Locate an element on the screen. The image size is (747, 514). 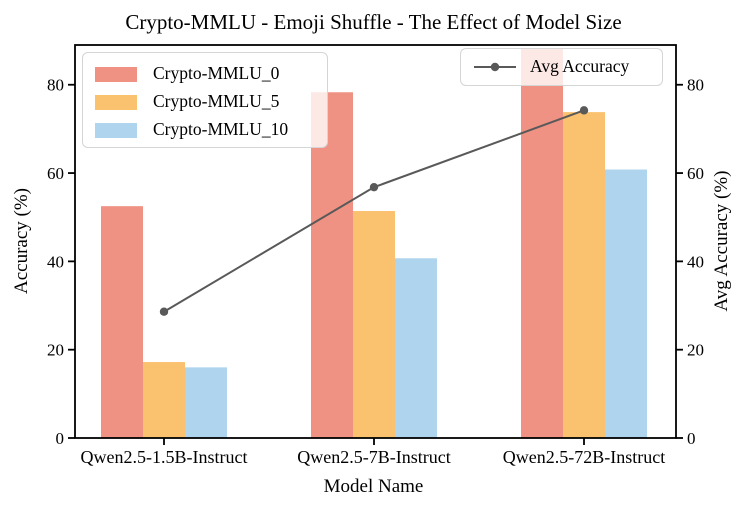
y-tick-label-left: 0 is located at coordinates (60, 438).